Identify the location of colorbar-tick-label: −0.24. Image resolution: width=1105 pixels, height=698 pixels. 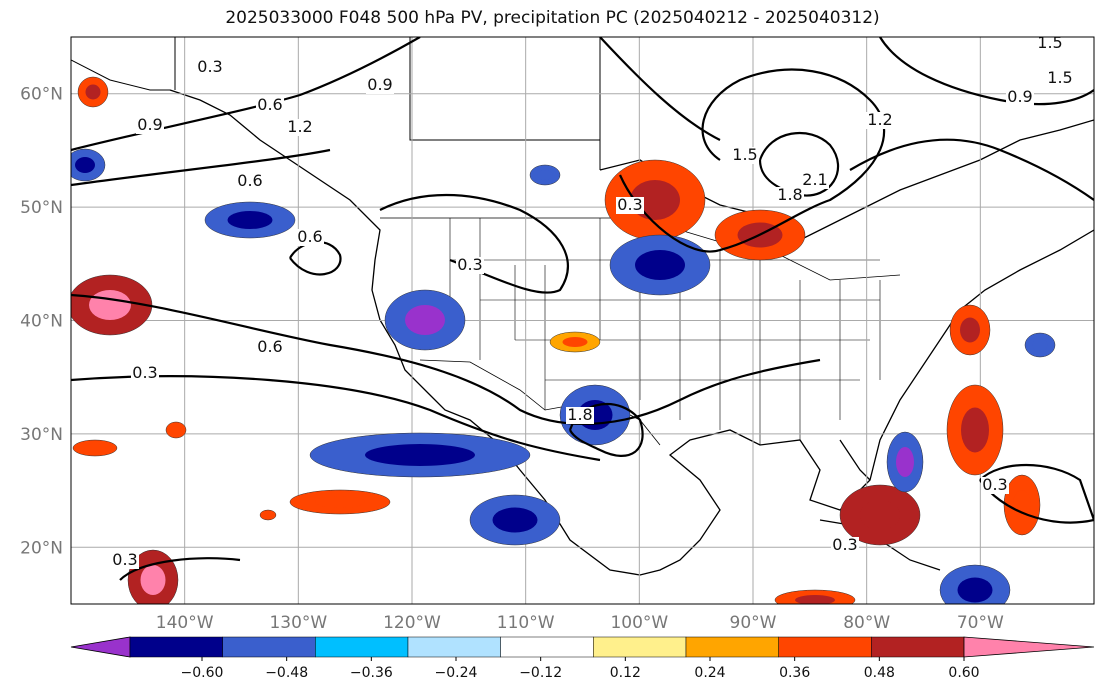
(456, 673).